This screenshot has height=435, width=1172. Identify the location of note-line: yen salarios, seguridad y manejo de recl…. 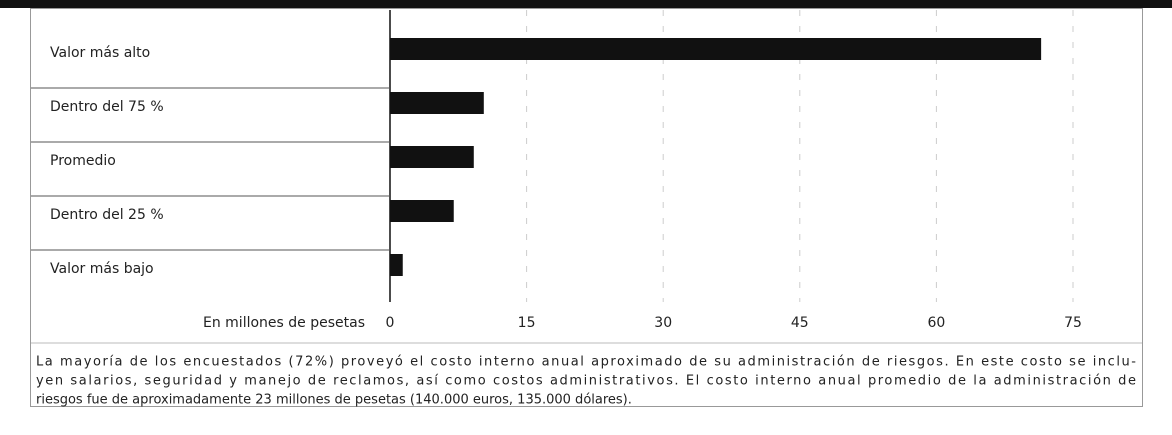
(586, 381).